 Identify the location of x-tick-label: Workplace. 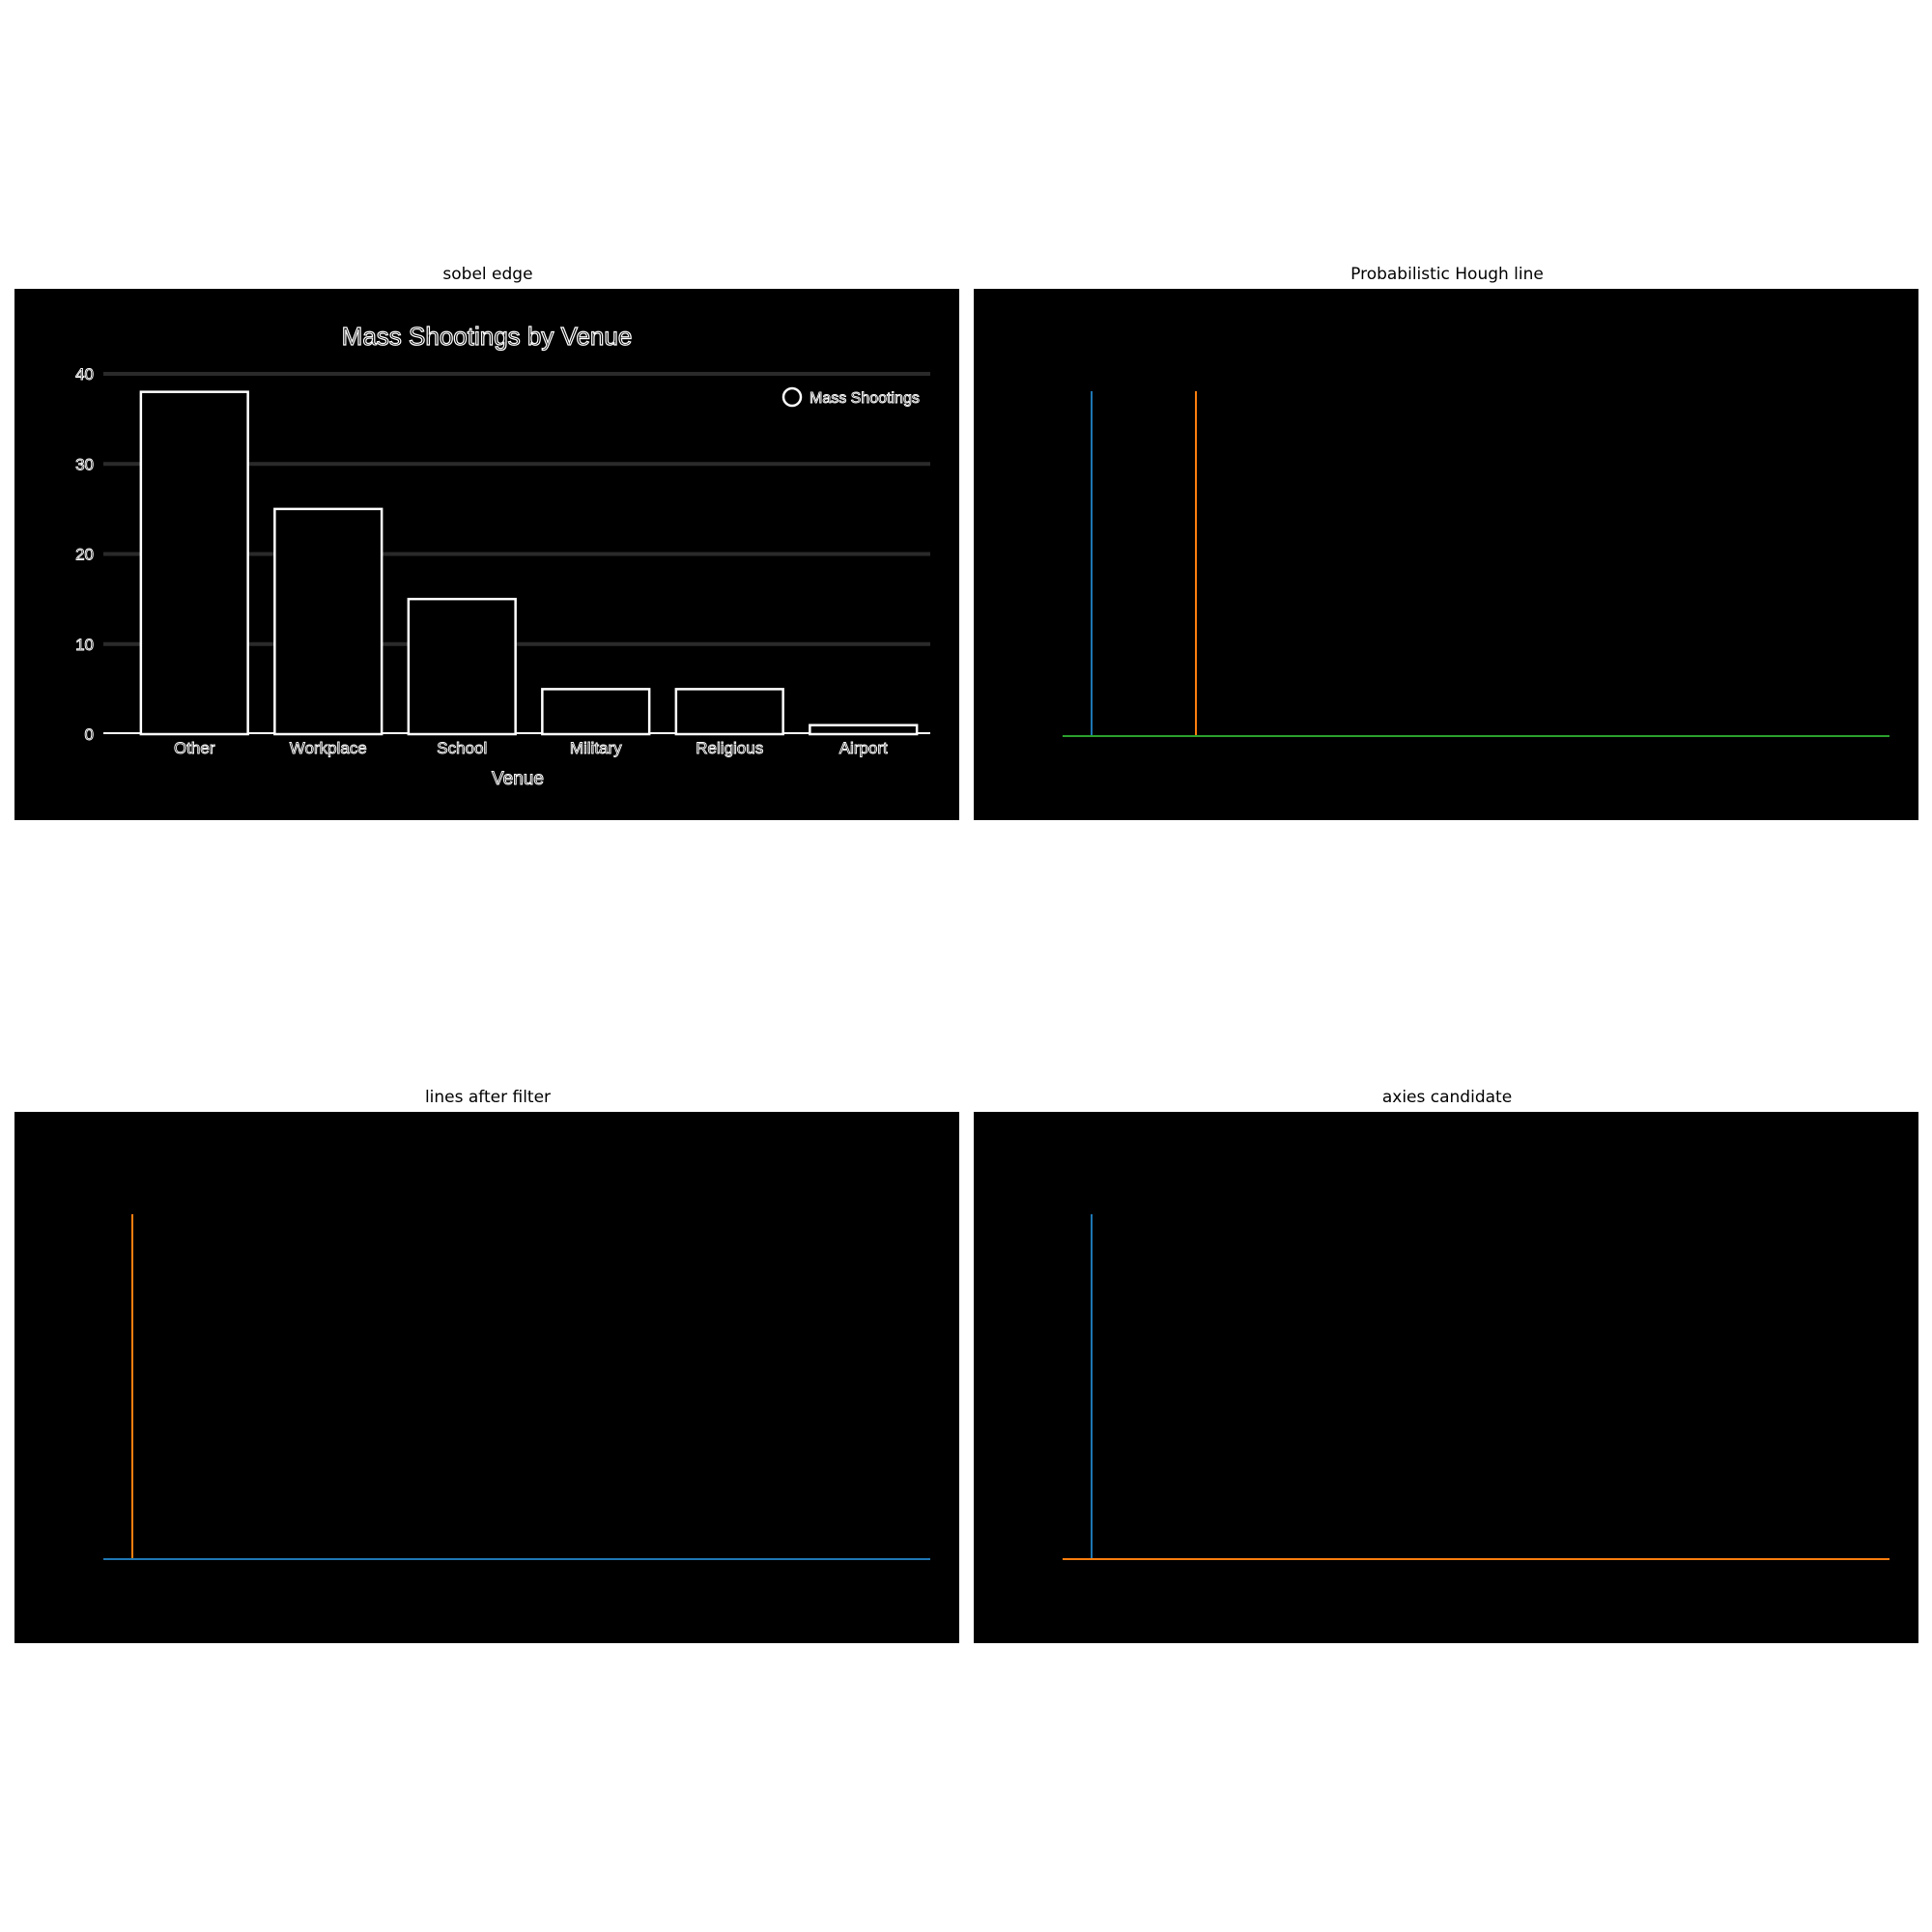
(328, 748).